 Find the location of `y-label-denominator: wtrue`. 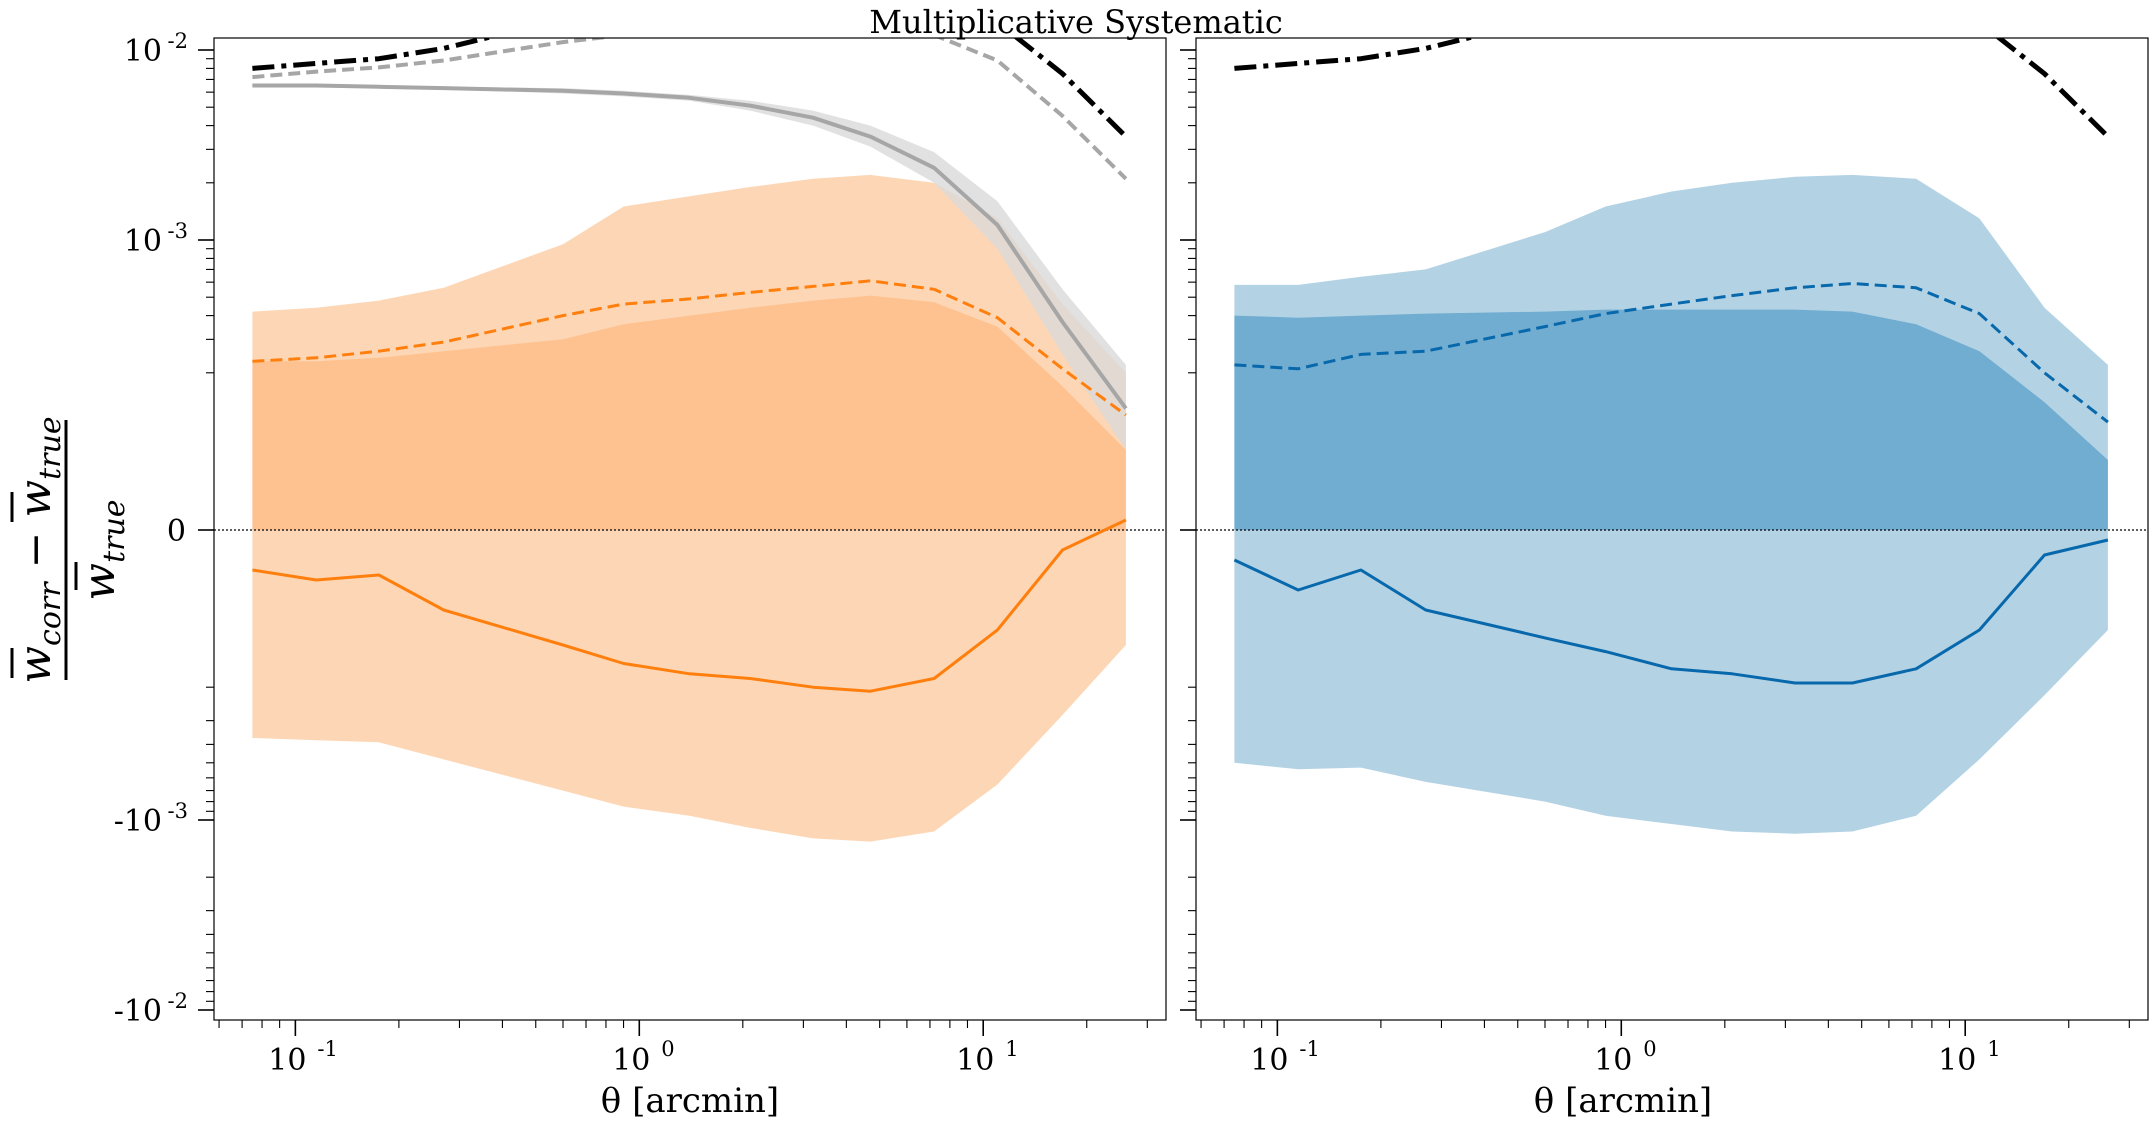

y-label-denominator: wtrue is located at coordinates (103, 549).